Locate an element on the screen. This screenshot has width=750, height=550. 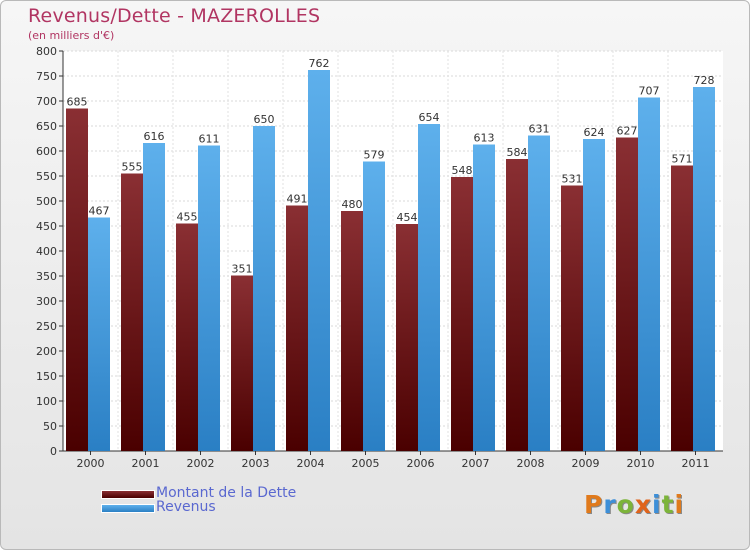
data-label-debt: 571 is located at coordinates (682, 159).